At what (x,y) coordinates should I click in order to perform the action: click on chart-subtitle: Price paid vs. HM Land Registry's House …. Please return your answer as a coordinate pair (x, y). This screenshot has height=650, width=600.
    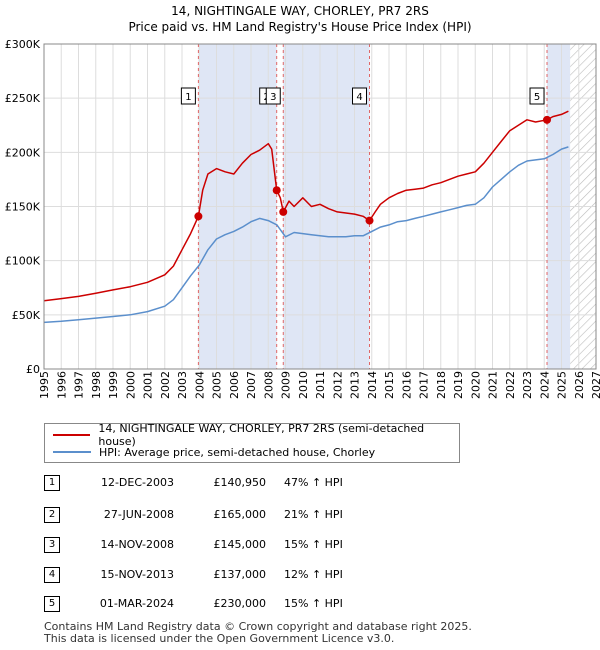
    Looking at the image, I should click on (300, 27).